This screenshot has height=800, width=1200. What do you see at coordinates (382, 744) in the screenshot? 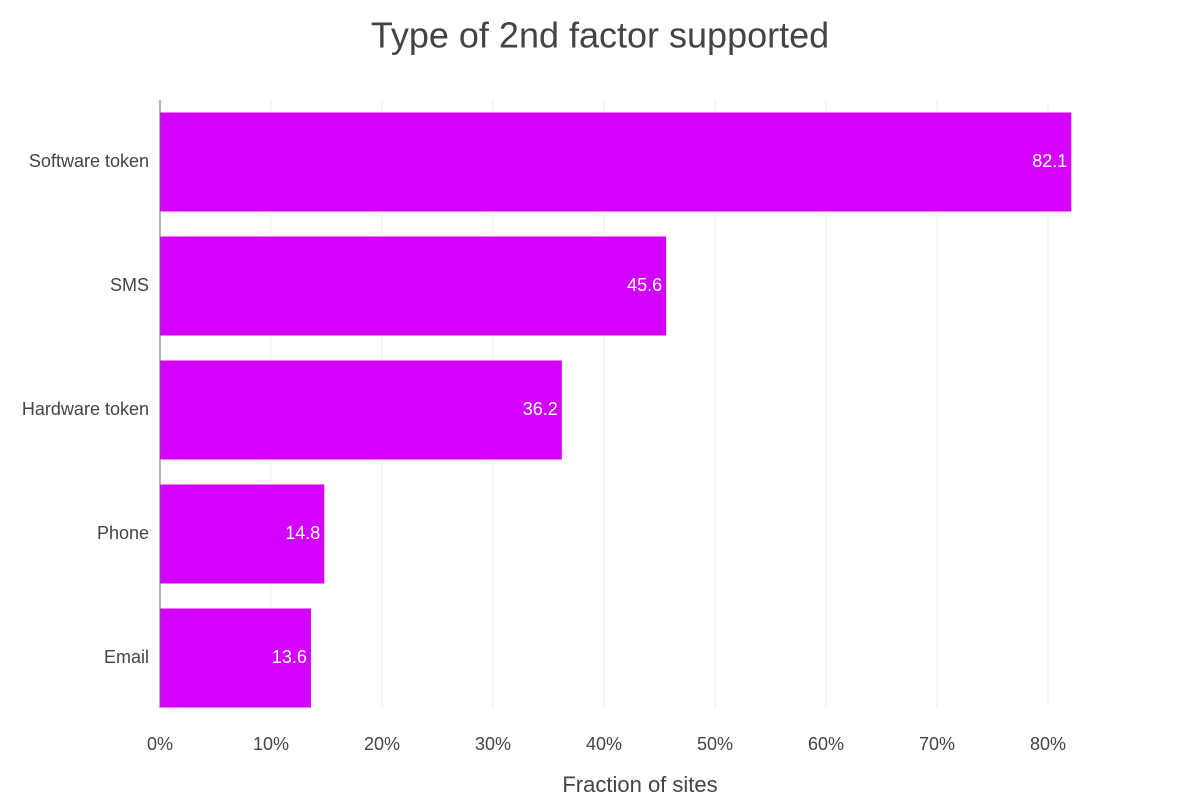
I see `x-tick-label: 20%` at bounding box center [382, 744].